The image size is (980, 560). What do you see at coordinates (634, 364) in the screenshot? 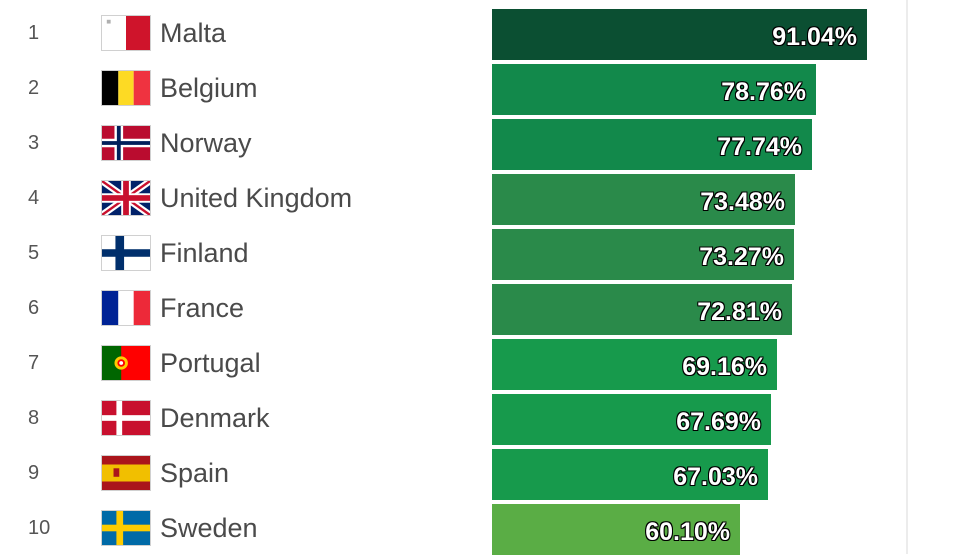
I see `bar: 69.16%` at bounding box center [634, 364].